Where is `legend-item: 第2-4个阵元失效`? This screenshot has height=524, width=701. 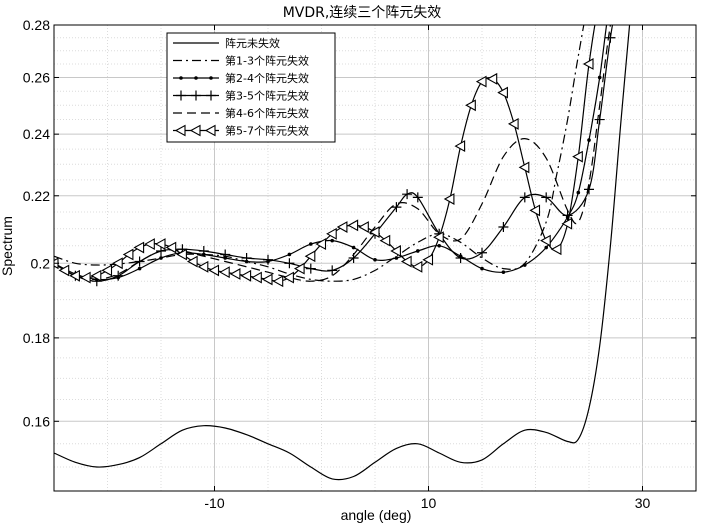 legend-item: 第2-4个阵元失效 is located at coordinates (241, 78).